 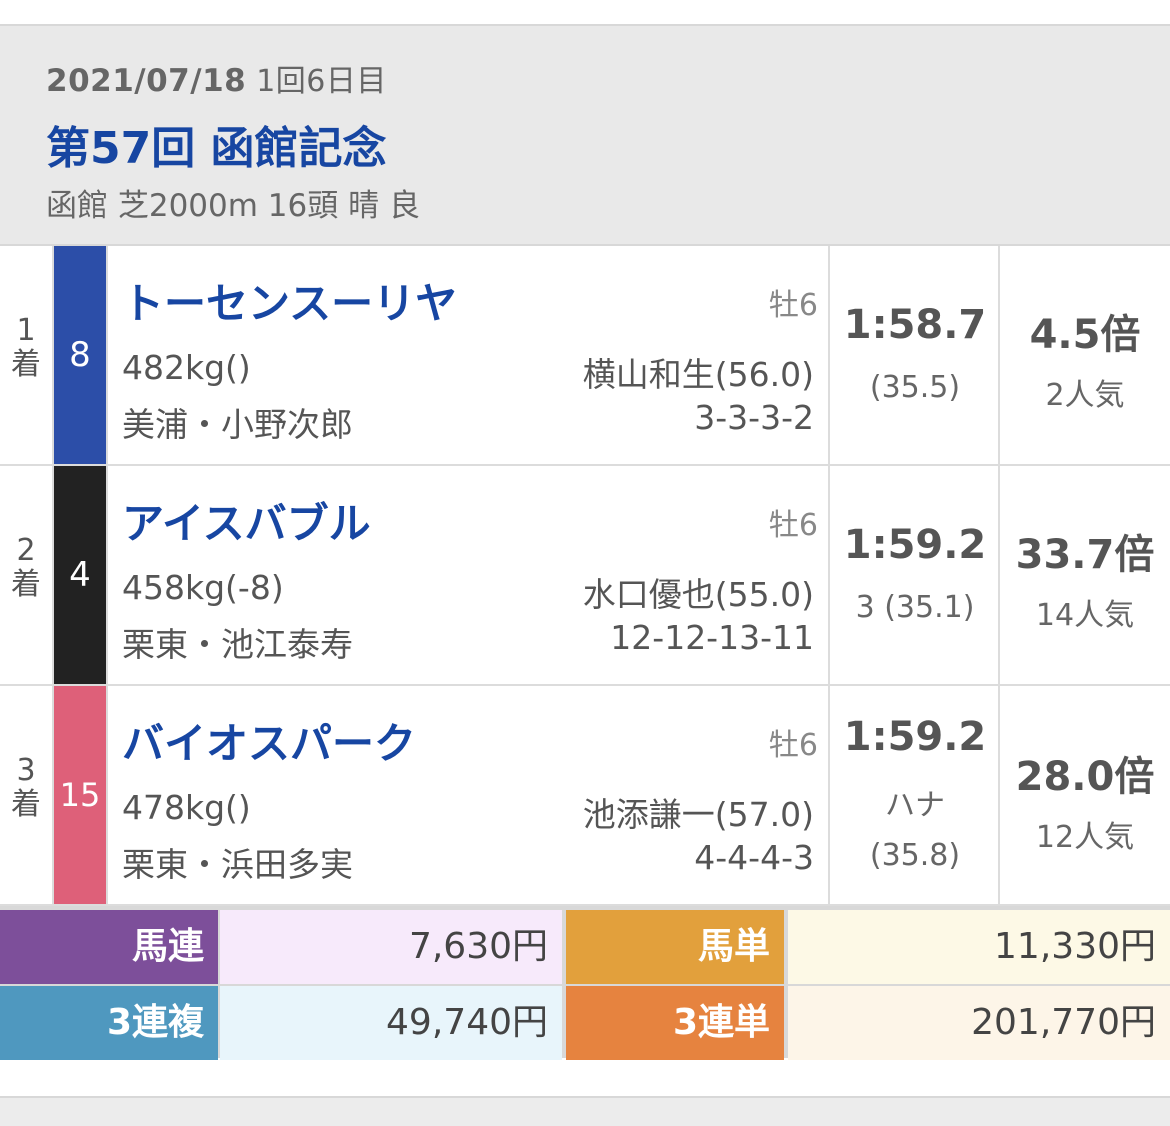 What do you see at coordinates (146, 81) in the screenshot?
I see `race-date-text: 2021/07/18` at bounding box center [146, 81].